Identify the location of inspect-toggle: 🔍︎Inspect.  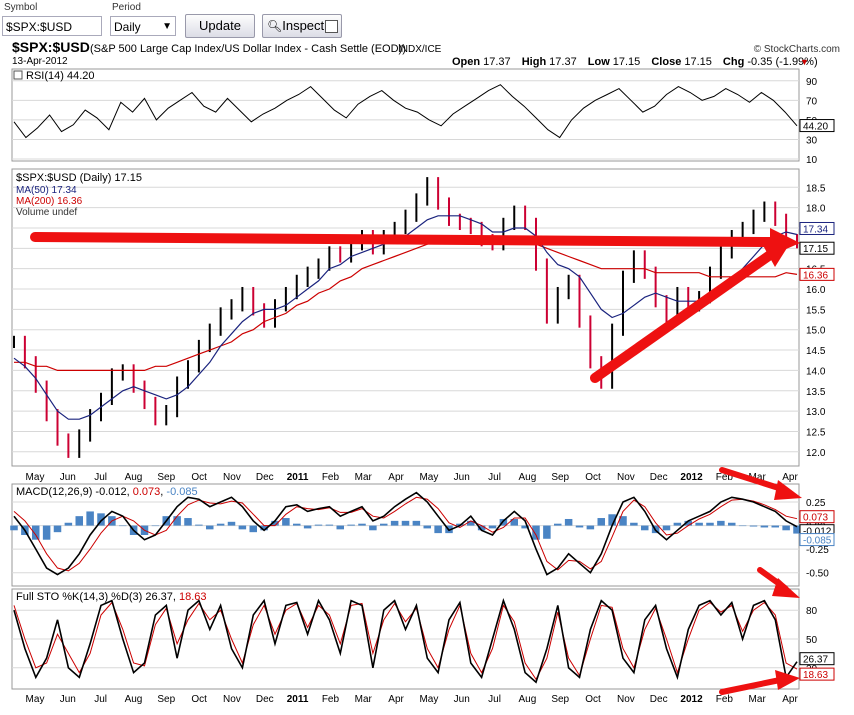
(302, 26).